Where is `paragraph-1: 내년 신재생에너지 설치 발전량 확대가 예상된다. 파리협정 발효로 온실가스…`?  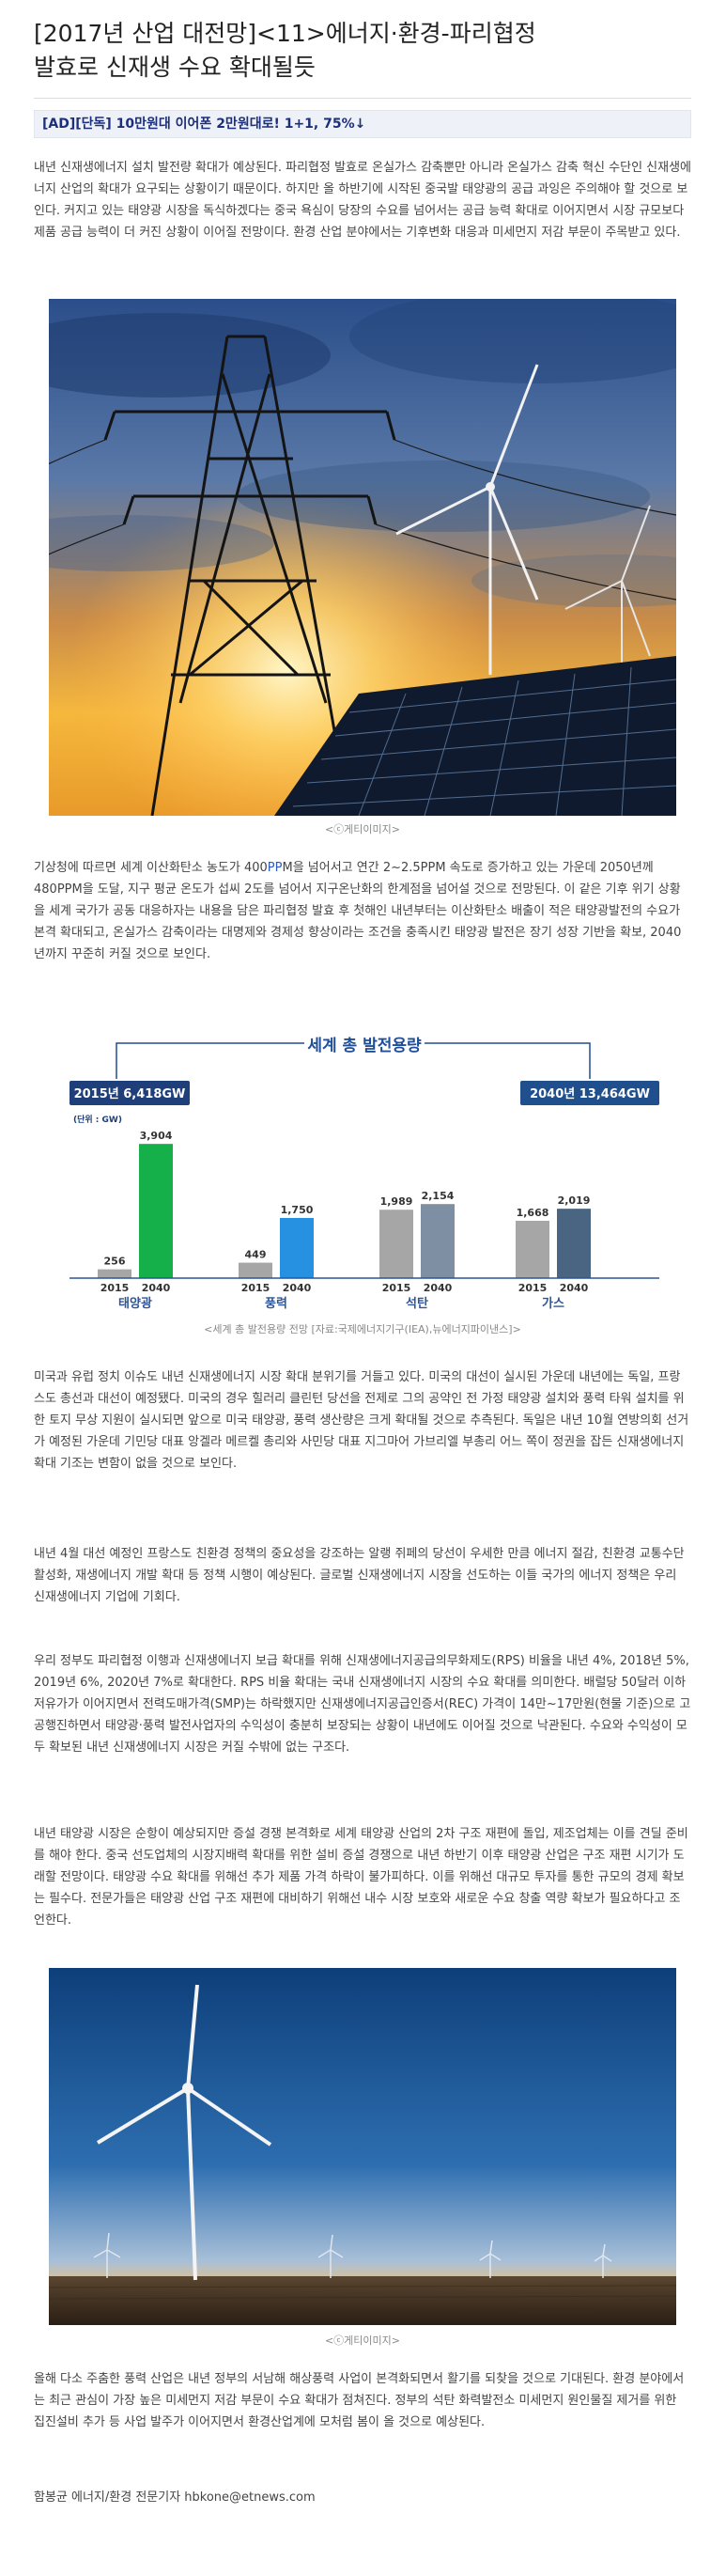
paragraph-1: 내년 신재생에너지 설치 발전량 확대가 예상된다. 파리협정 발효로 온실가스… is located at coordinates (362, 200).